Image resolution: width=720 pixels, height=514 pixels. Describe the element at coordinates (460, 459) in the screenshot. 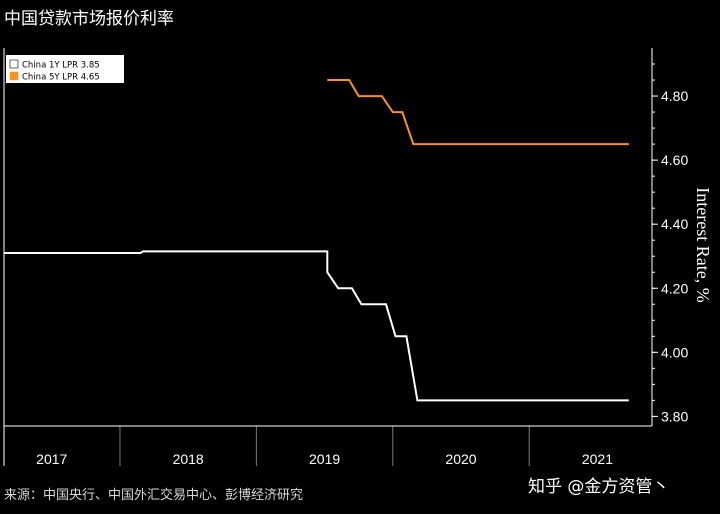

I see `x-tick-label: 2020` at that location.